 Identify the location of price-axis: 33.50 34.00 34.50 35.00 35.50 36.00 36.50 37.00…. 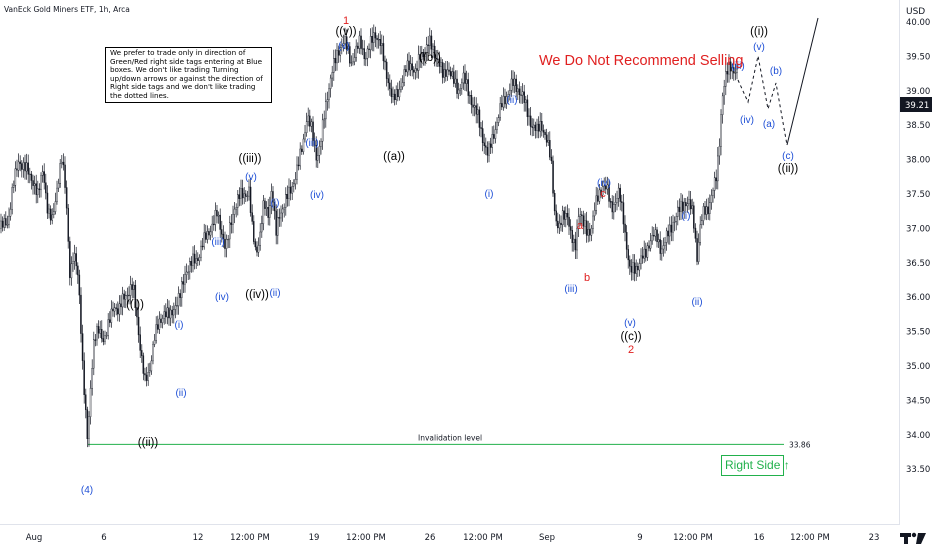
(918, 246).